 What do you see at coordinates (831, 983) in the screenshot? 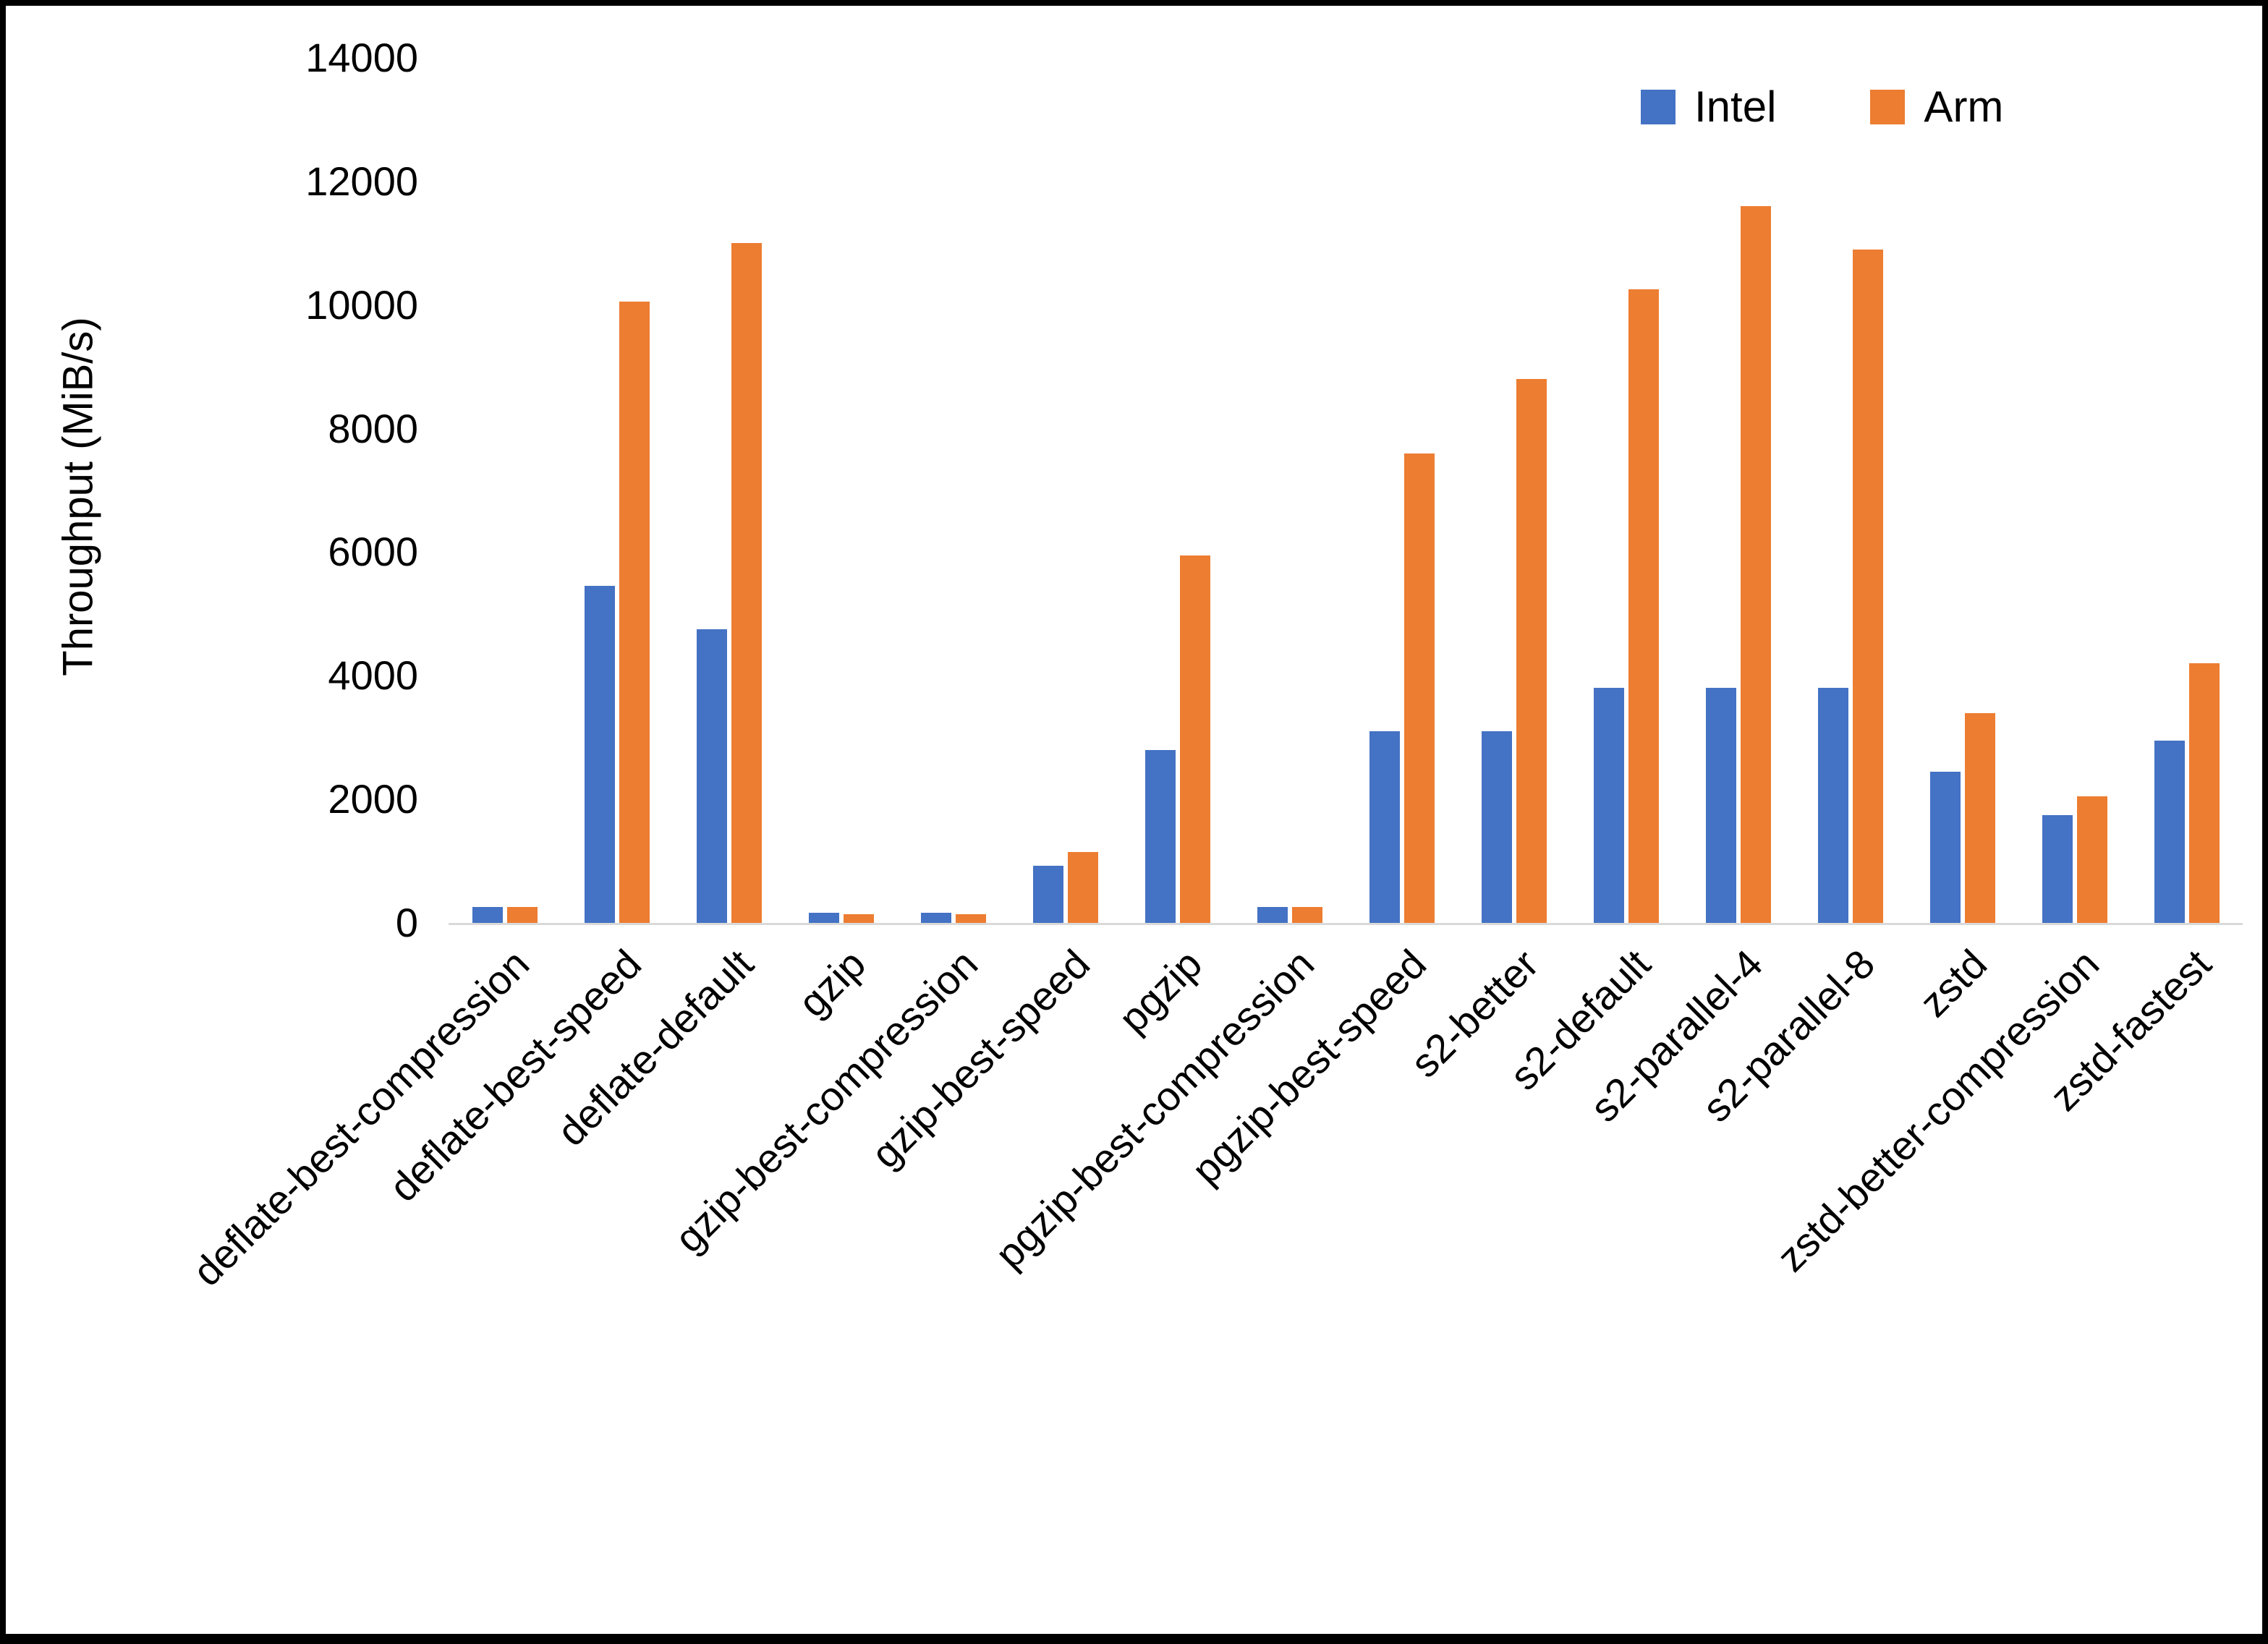
I see `x-axis-category-label: gzip` at bounding box center [831, 983].